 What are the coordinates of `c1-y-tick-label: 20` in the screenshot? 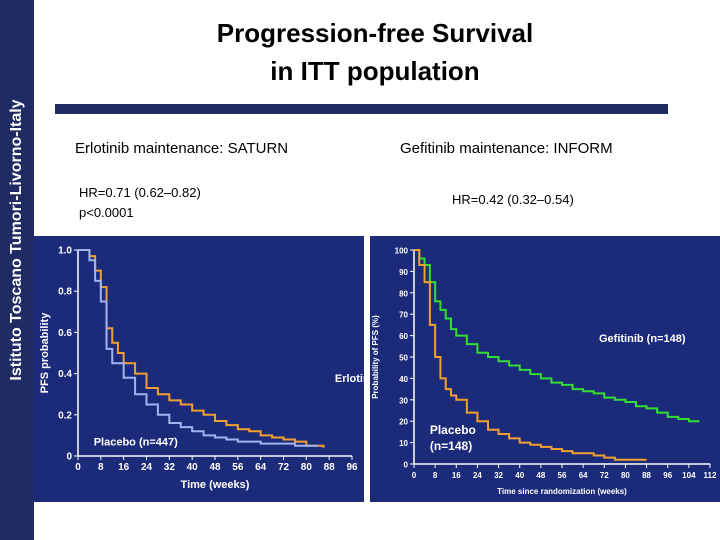 It's located at (403, 422).